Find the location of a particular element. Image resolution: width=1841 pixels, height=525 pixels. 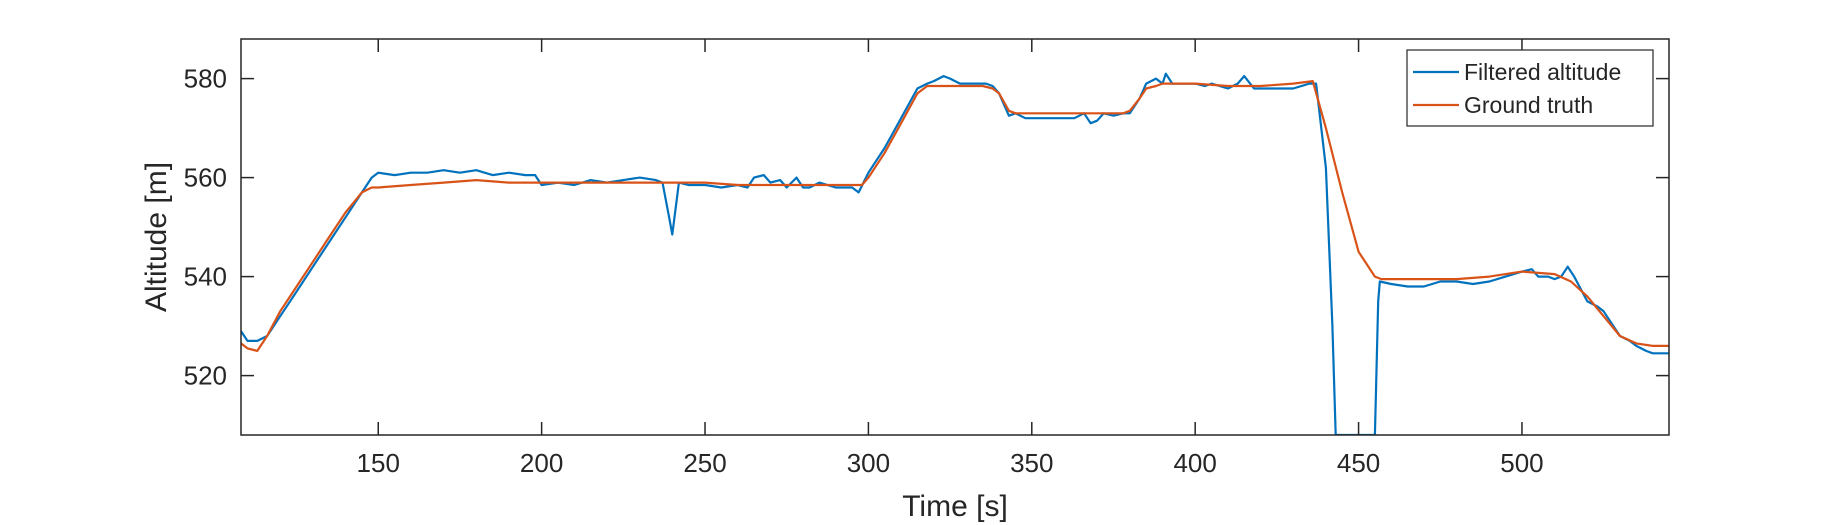

x-tick-label: 500 is located at coordinates (1521, 463).